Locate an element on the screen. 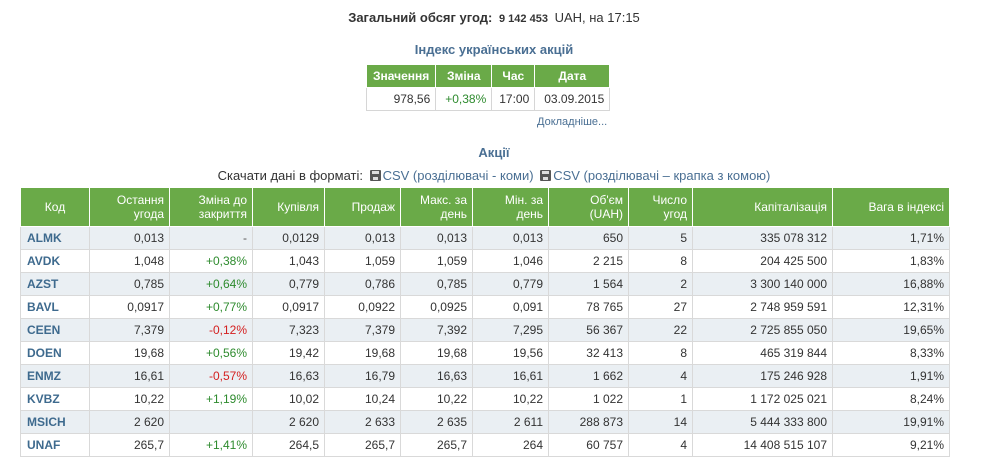  cell-volume: 78 765 is located at coordinates (588, 307).